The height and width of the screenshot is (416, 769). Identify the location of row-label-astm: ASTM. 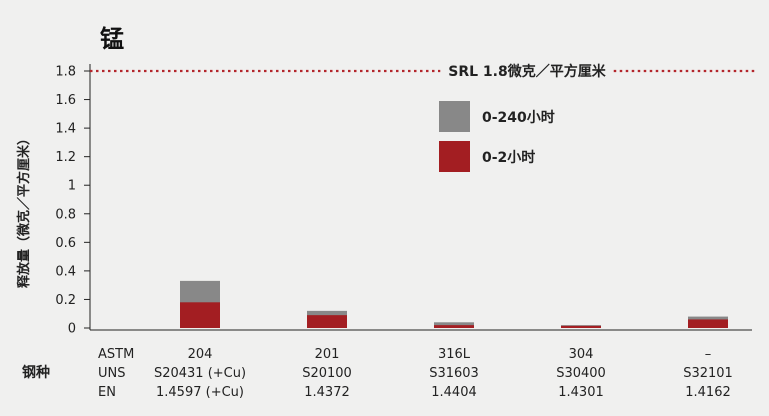
(116, 354).